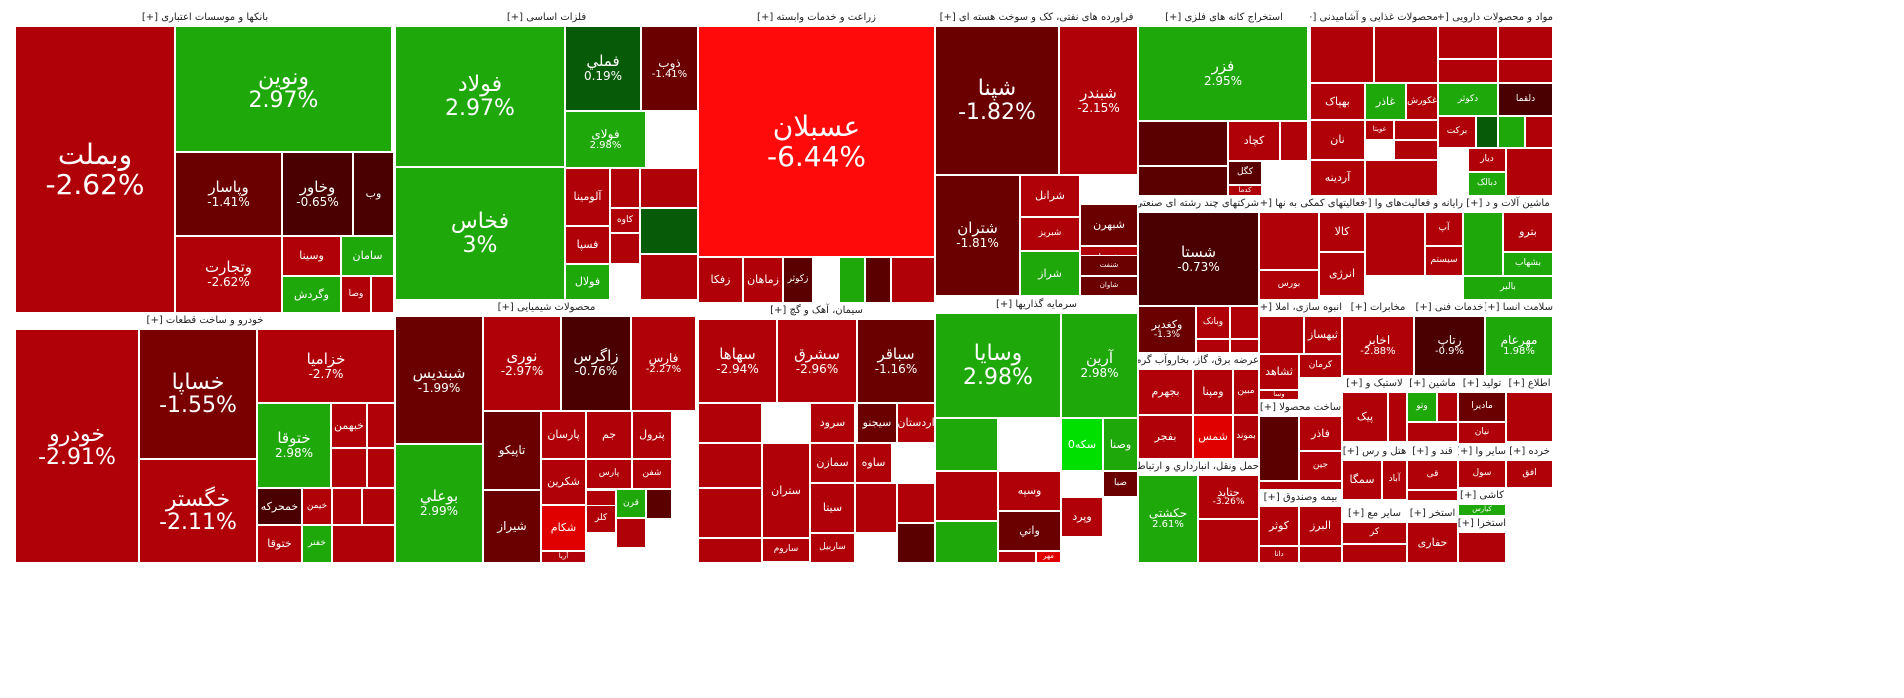 The width and height of the screenshot is (1904, 698). What do you see at coordinates (1528, 232) in the screenshot?
I see `treemap-tile: بترو` at bounding box center [1528, 232].